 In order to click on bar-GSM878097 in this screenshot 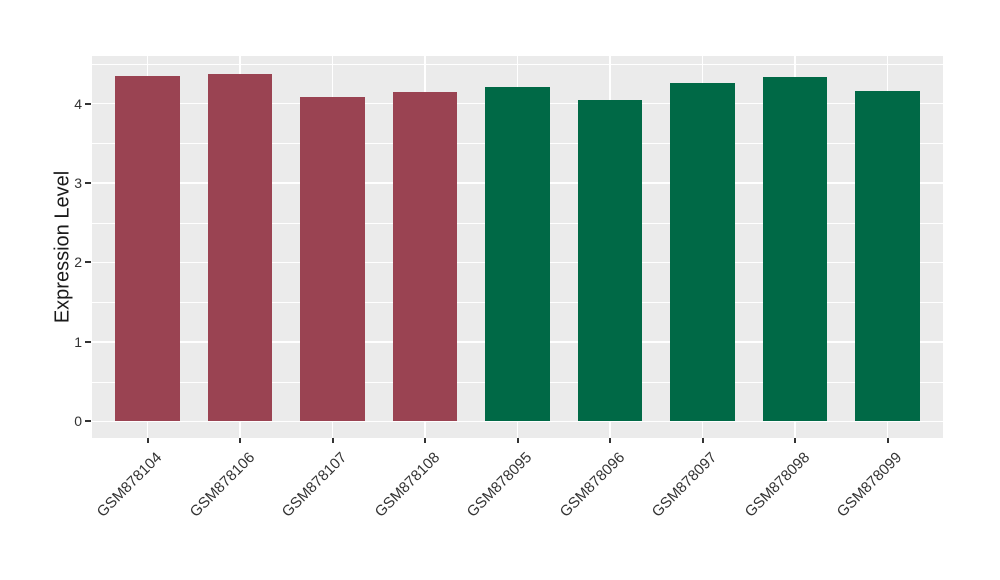, I will do `click(702, 252)`.